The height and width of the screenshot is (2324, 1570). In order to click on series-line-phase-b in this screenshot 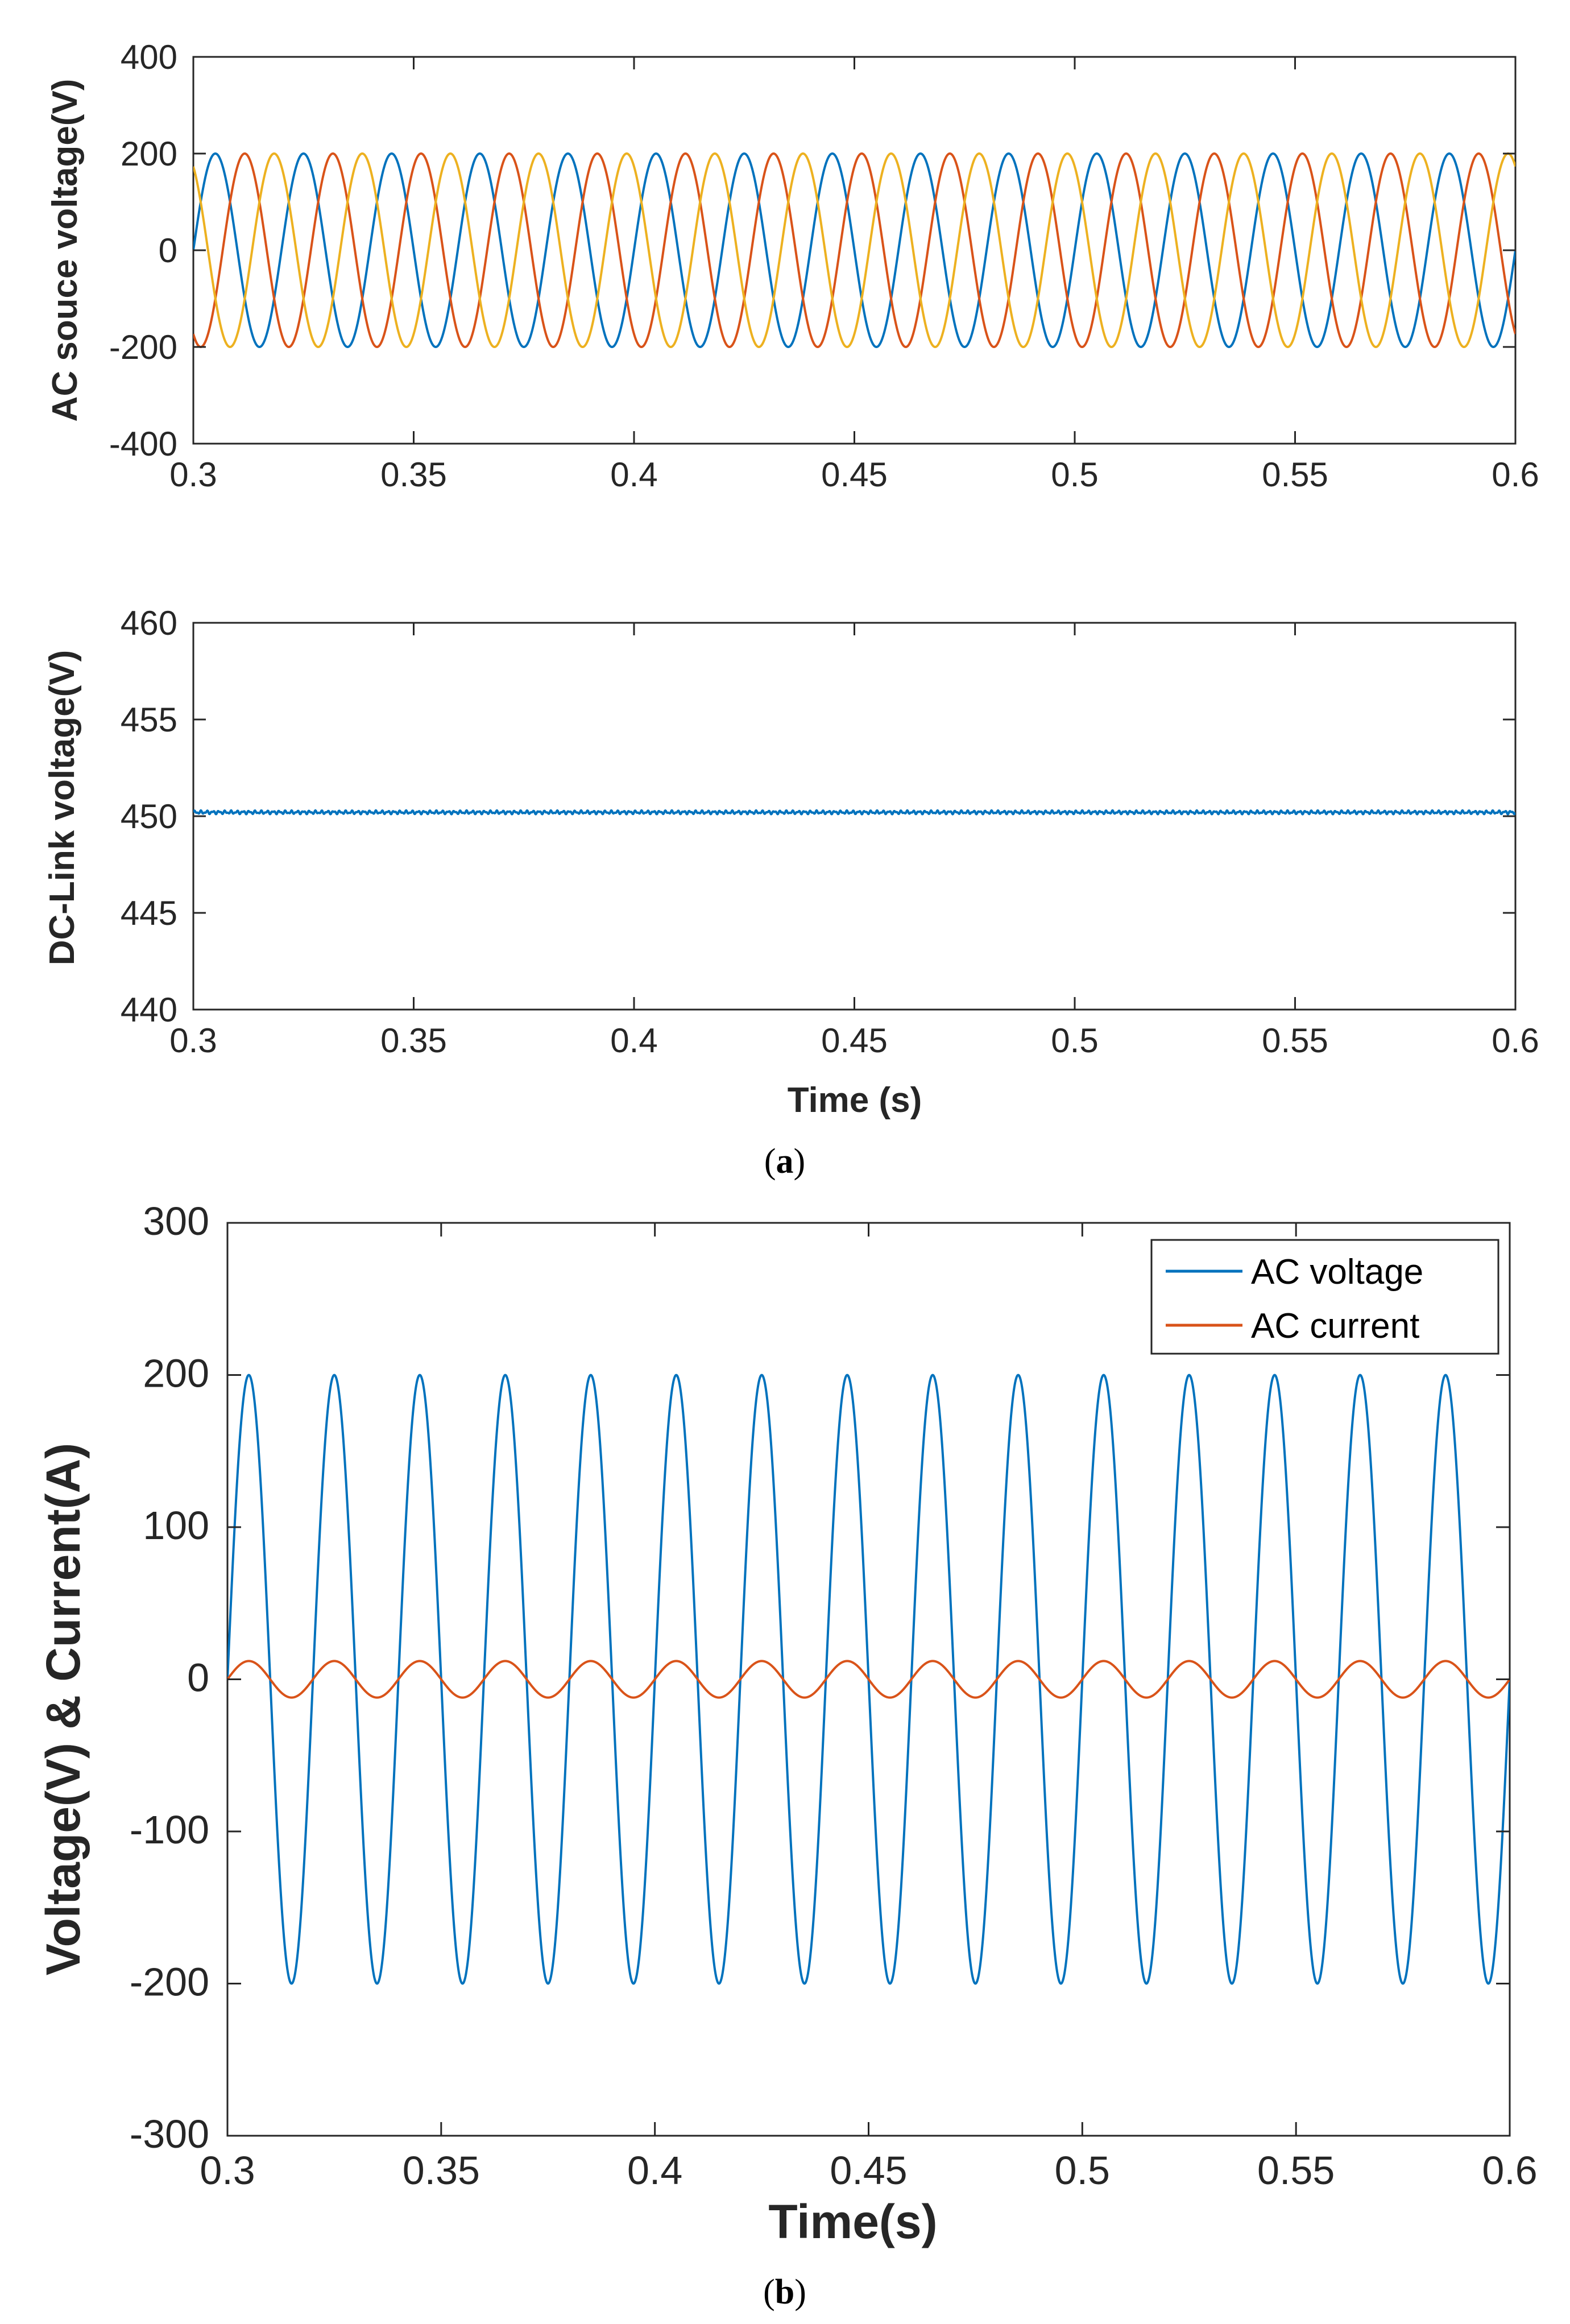, I will do `click(854, 250)`.